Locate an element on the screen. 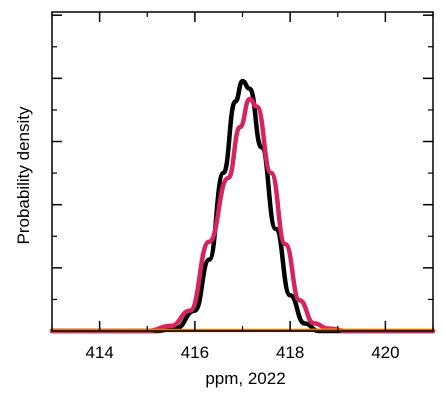 The image size is (444, 393). x-tick-label: 414 is located at coordinates (99, 352).